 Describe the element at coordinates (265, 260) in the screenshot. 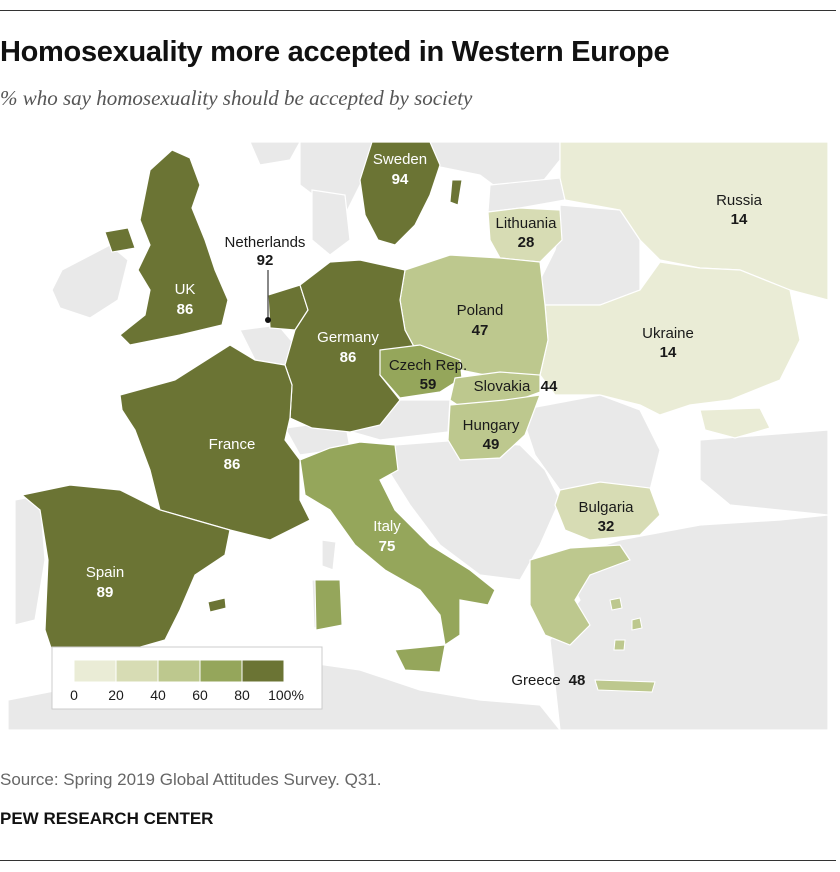

I see `label-netherlands-value: 92` at that location.